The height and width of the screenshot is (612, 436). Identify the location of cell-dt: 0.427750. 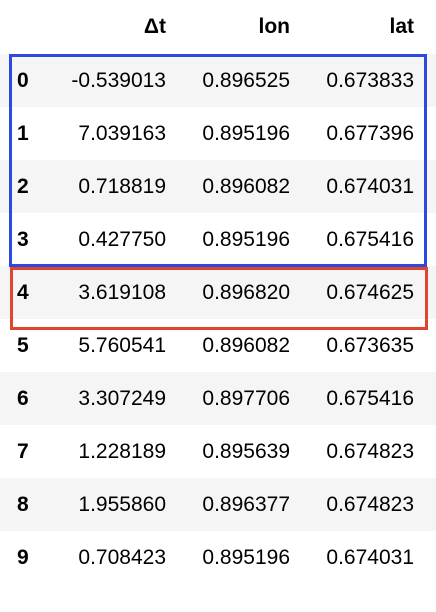
(122, 239).